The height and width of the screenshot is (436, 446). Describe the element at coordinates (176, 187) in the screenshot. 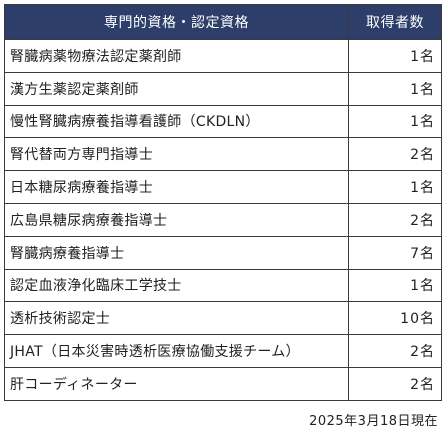

I see `qualification-name: 日本糖尿病療養指導士` at that location.